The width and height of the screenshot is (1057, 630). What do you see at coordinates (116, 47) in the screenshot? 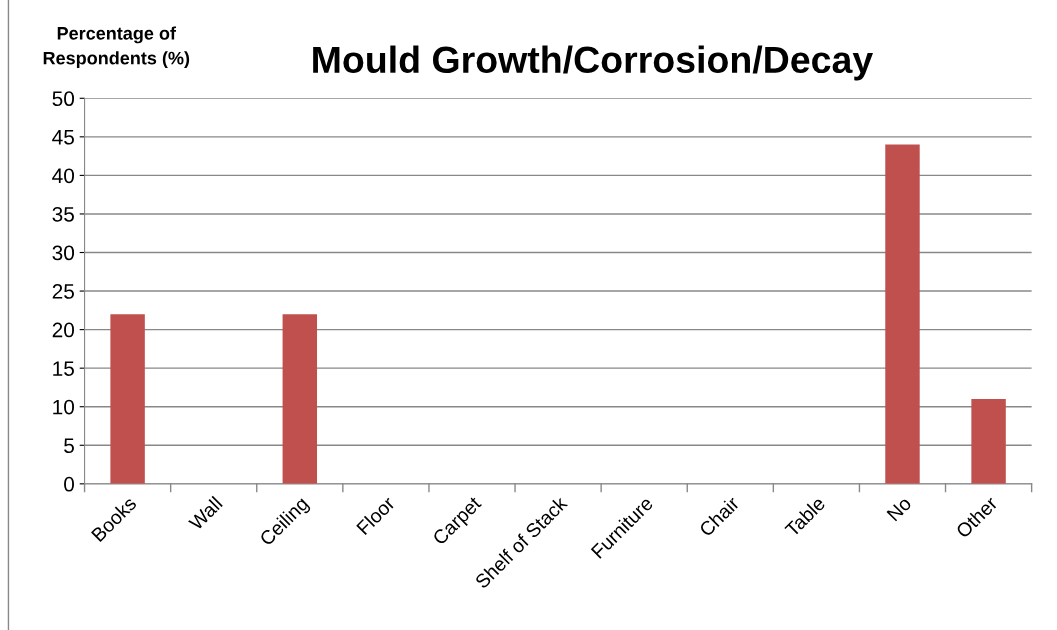
I see `y-axis-title: Percentage of Respondents (%)` at bounding box center [116, 47].